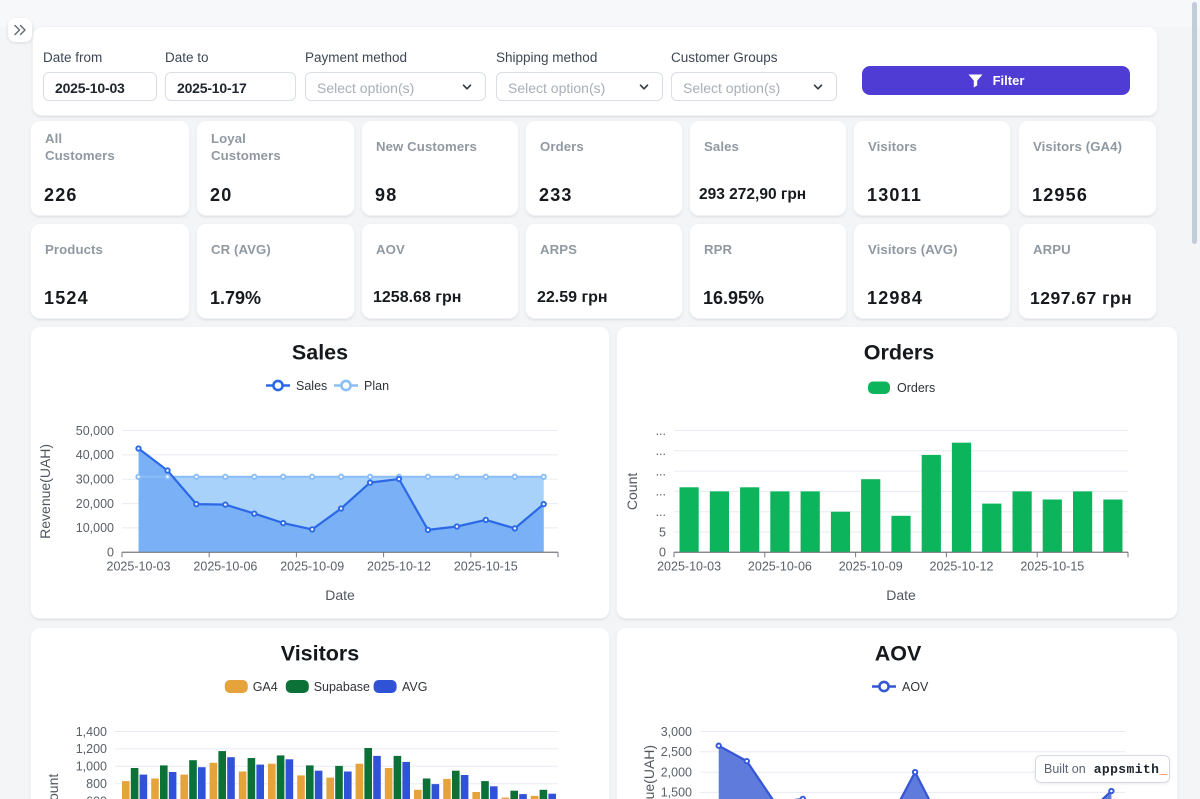  What do you see at coordinates (95, 431) in the screenshot?
I see `svg-text: 50,000` at bounding box center [95, 431].